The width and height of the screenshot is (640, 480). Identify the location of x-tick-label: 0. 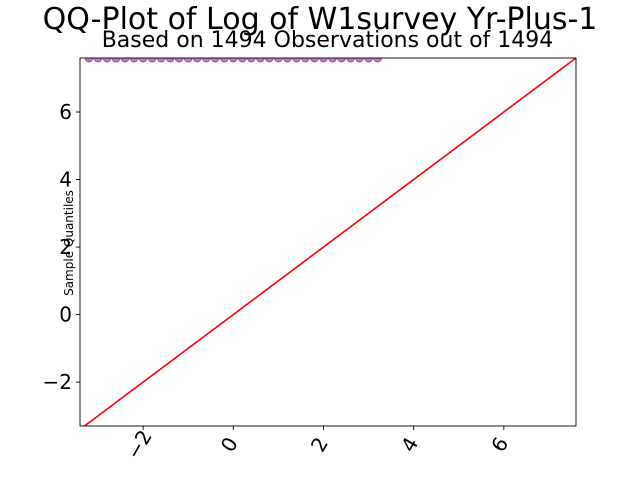
(229, 444).